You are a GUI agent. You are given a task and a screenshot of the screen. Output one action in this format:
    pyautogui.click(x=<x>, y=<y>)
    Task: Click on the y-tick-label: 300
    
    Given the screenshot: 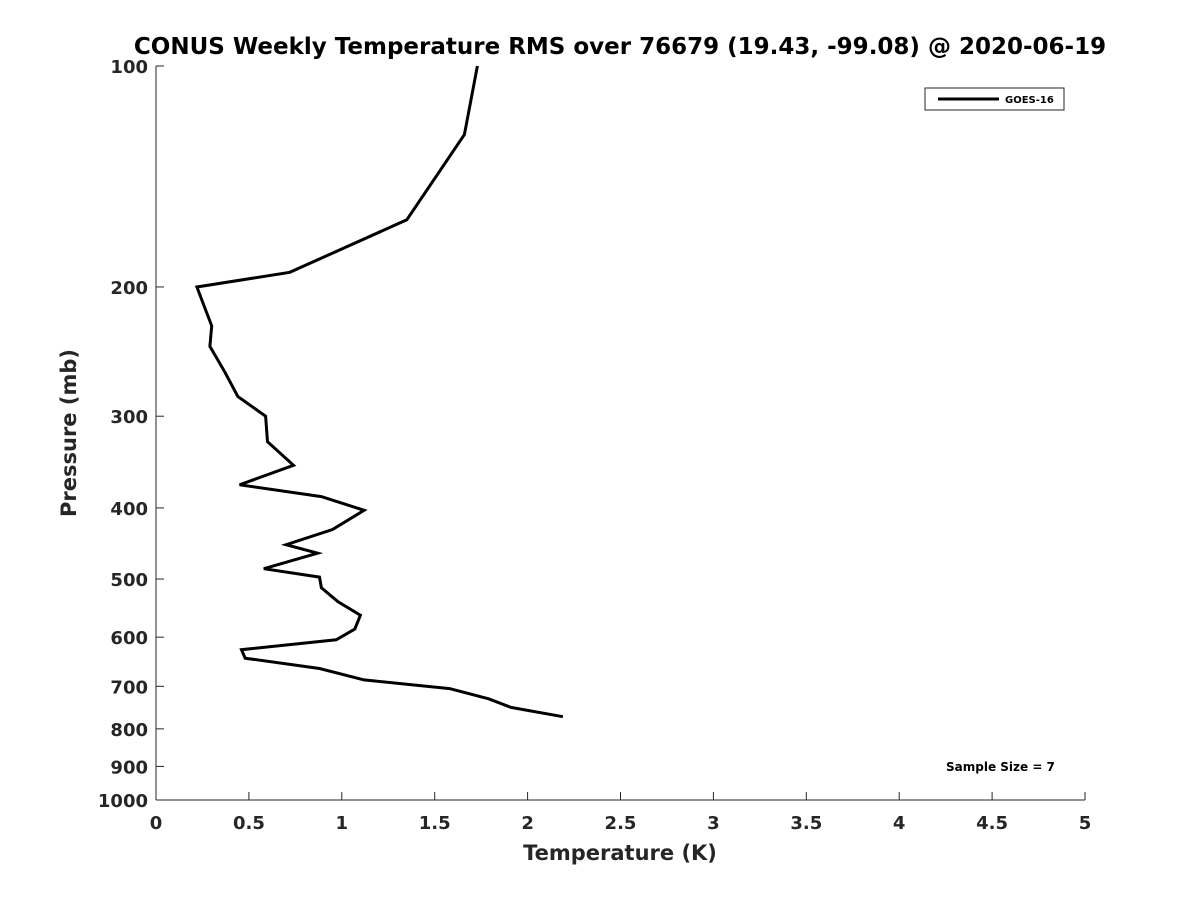 What is the action you would take?
    pyautogui.click(x=129, y=417)
    